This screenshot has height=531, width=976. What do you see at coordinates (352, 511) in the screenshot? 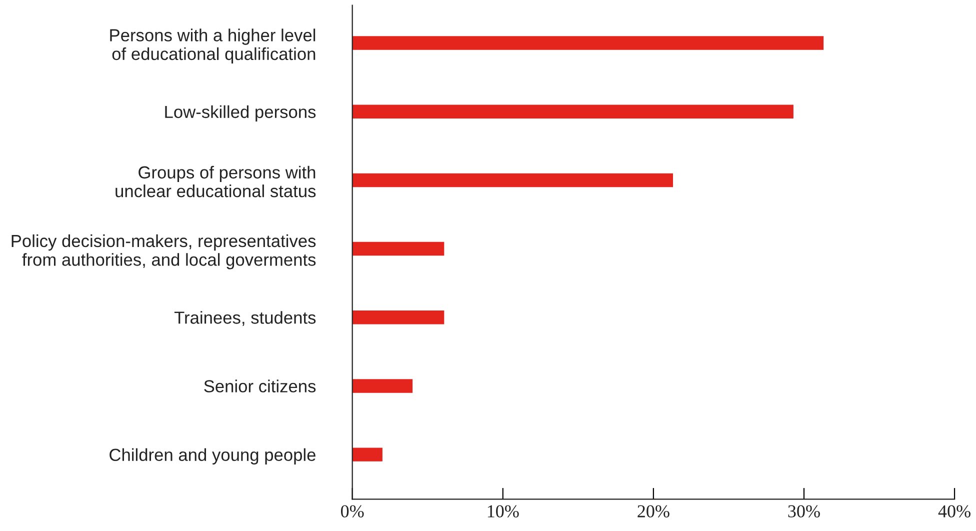
I see `x-tick-label: 0%` at bounding box center [352, 511].